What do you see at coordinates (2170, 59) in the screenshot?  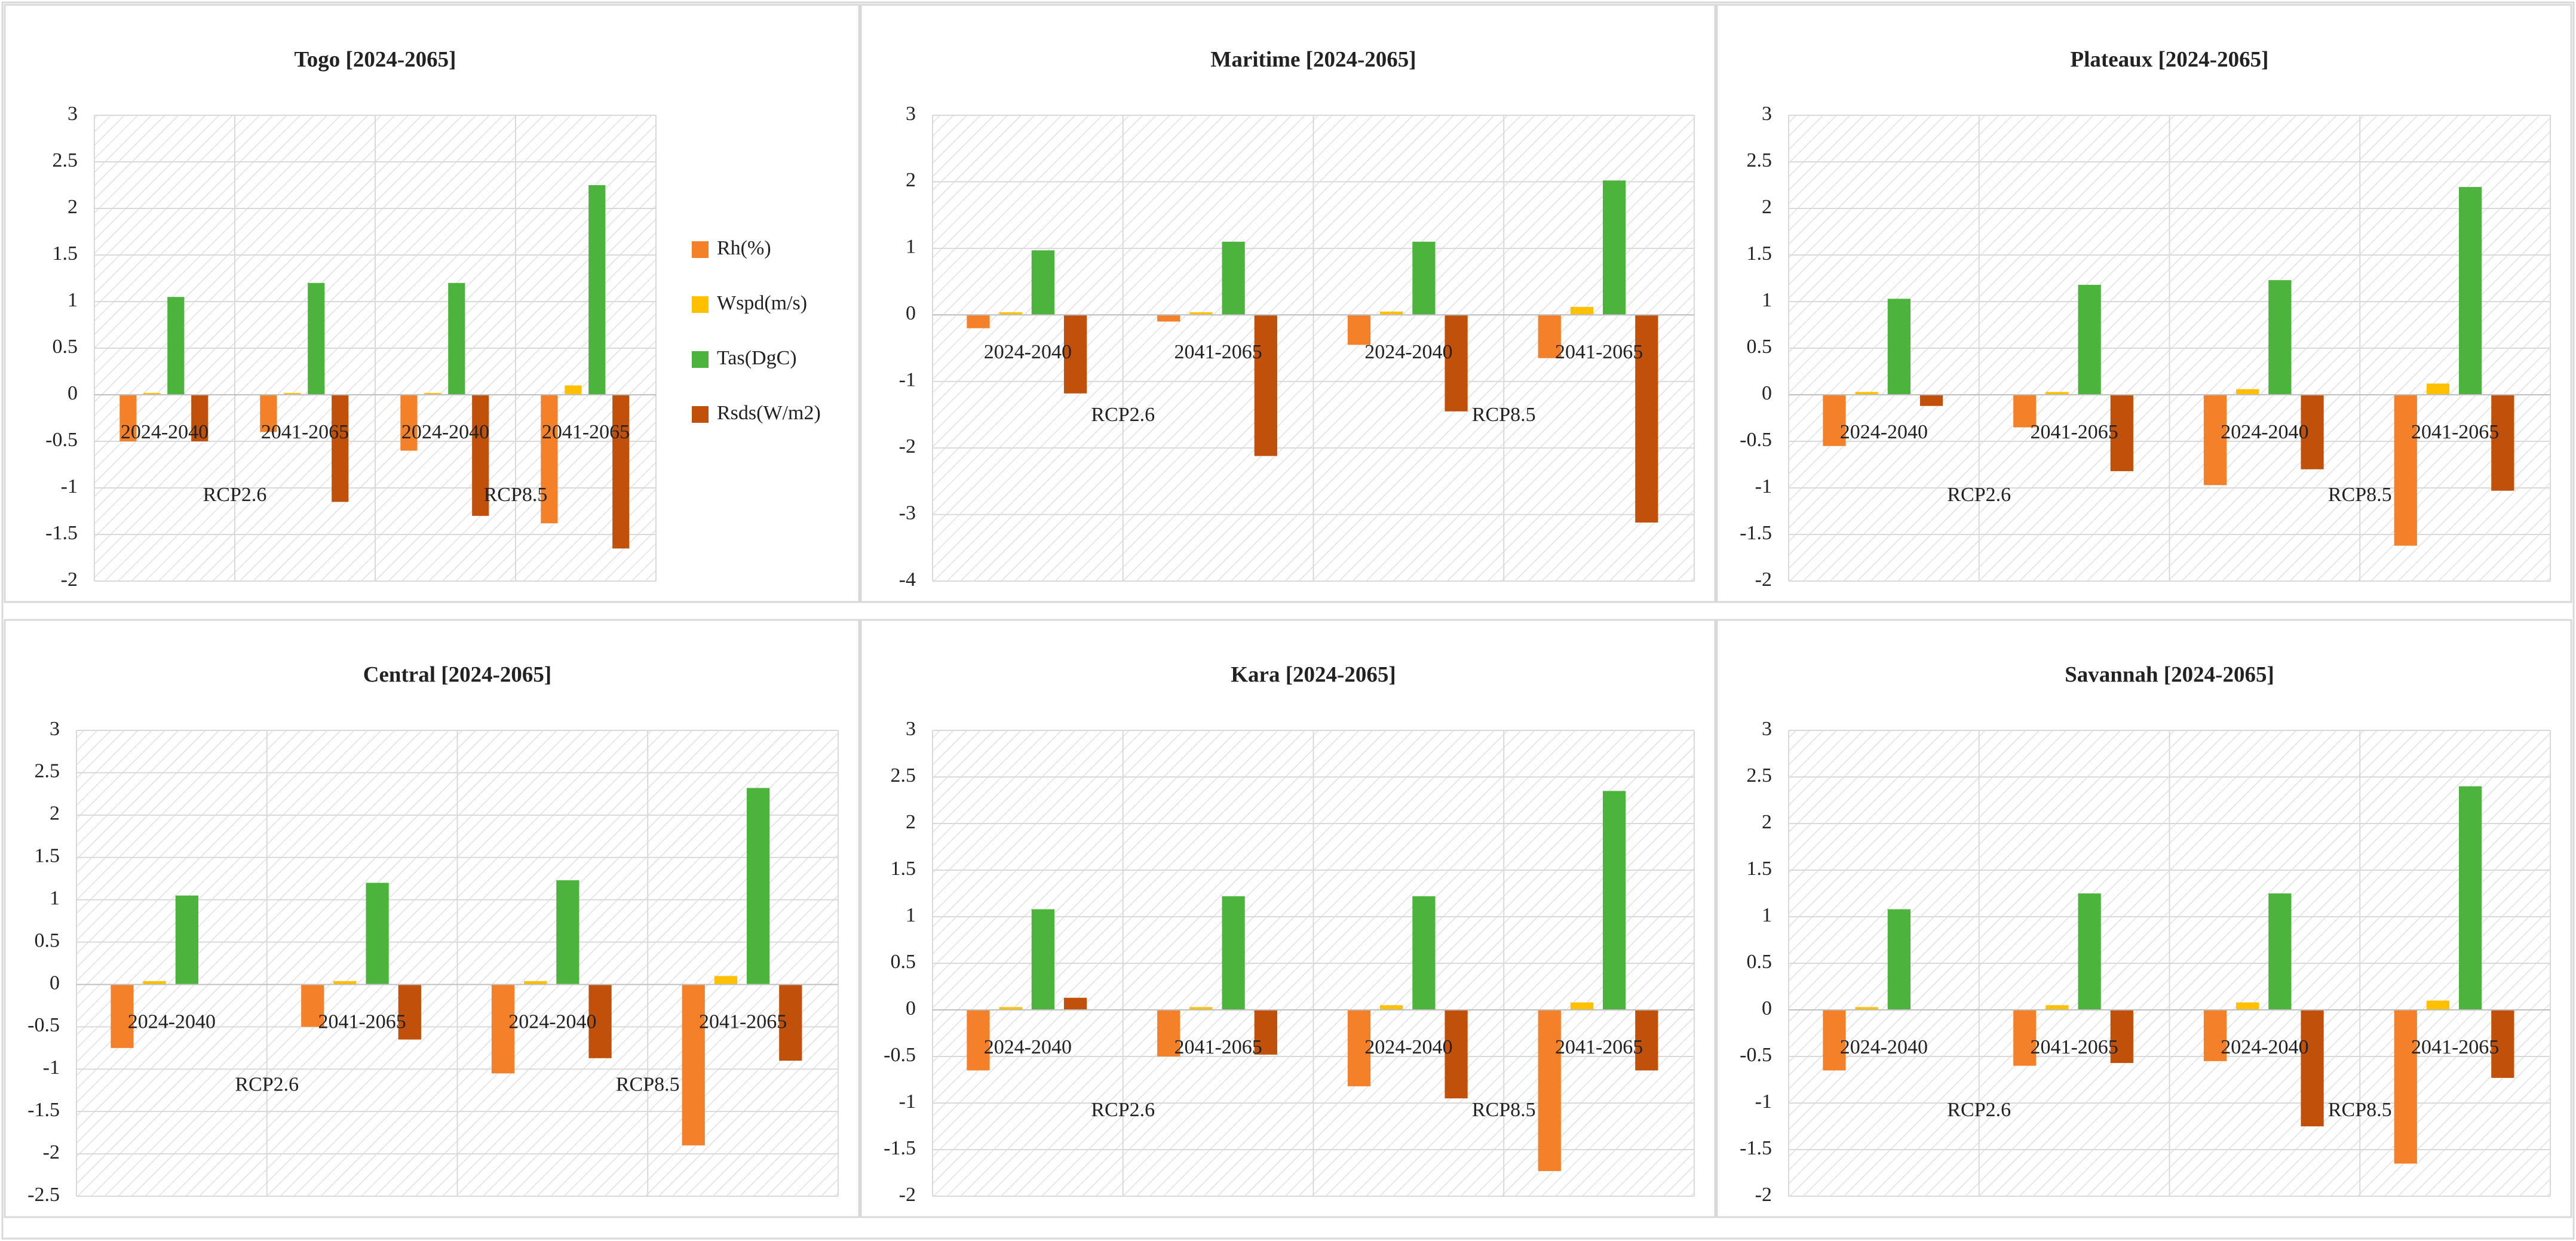 I see `chart-title: Plateaux [2024-2065]` at bounding box center [2170, 59].